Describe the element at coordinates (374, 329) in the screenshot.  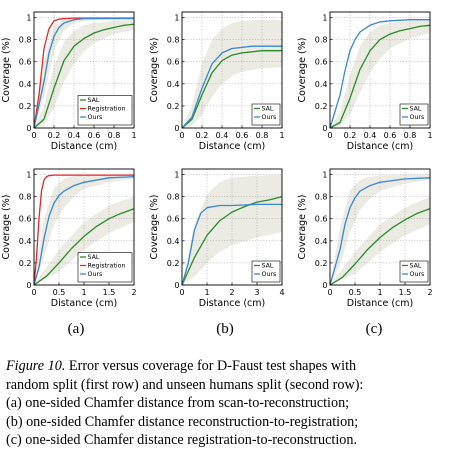
I see `panel-label-c: (c)` at that location.